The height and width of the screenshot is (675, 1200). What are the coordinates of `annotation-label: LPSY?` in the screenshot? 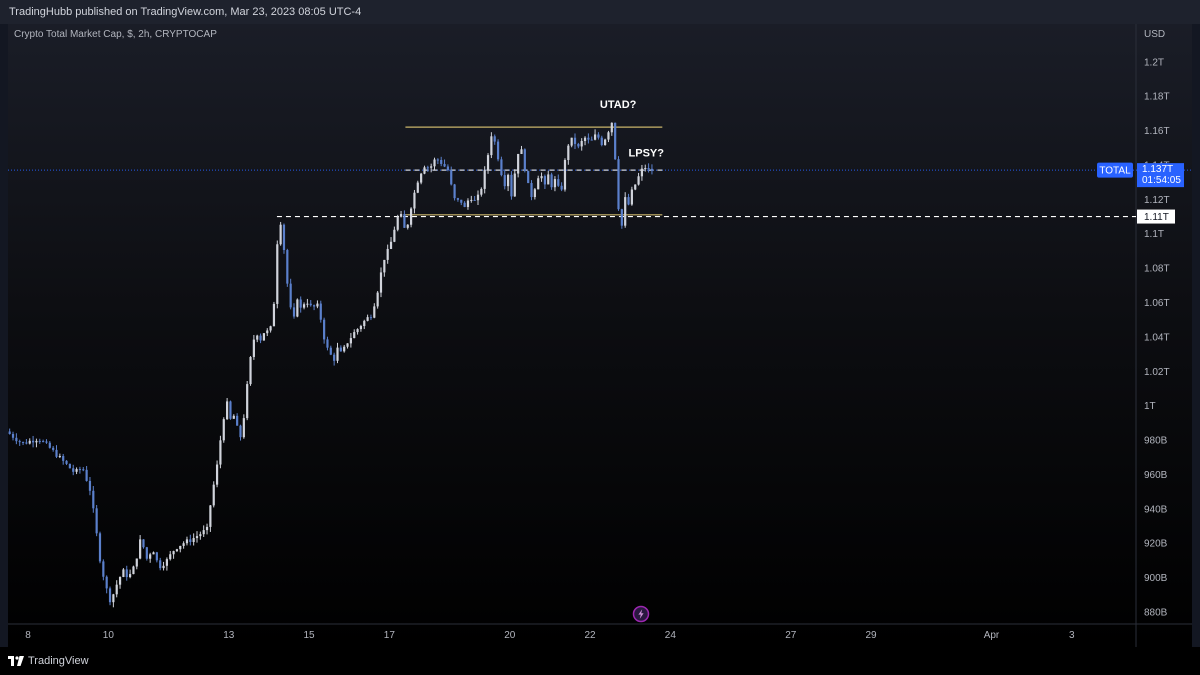 It's located at (647, 153).